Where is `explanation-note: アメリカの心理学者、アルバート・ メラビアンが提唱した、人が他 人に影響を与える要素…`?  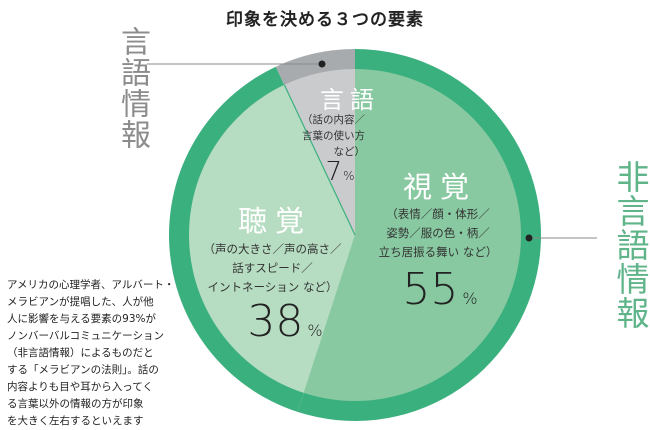
explanation-note: アメリカの心理学者、アルバート・ メラビアンが提唱した、人が他 人に影響を与える要素… is located at coordinates (102, 353).